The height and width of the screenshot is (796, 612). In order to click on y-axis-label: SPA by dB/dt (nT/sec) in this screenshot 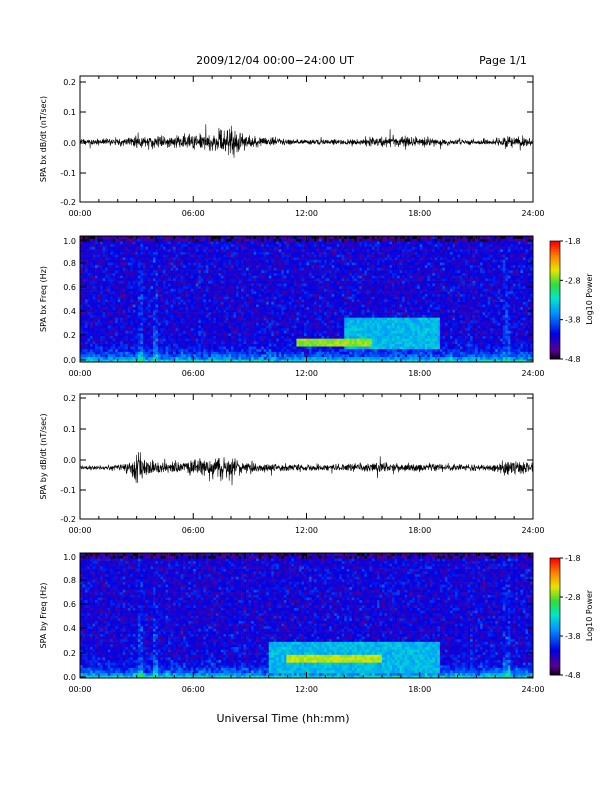, I will do `click(43, 456)`.